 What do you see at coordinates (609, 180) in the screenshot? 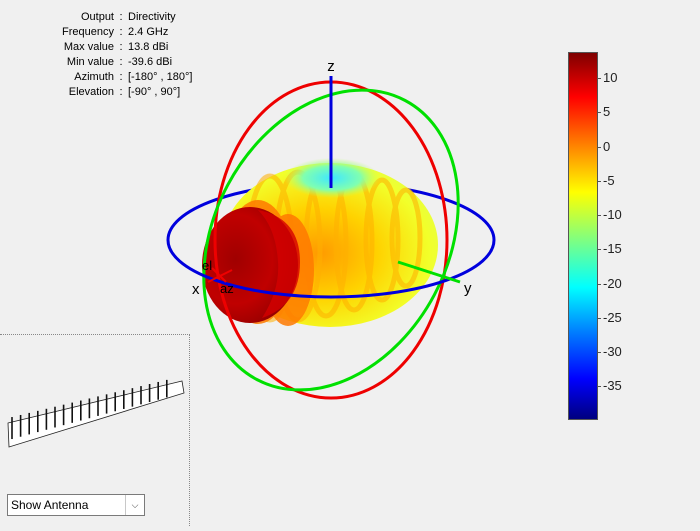
I see `colorbar-tick-label: -5` at bounding box center [609, 180].